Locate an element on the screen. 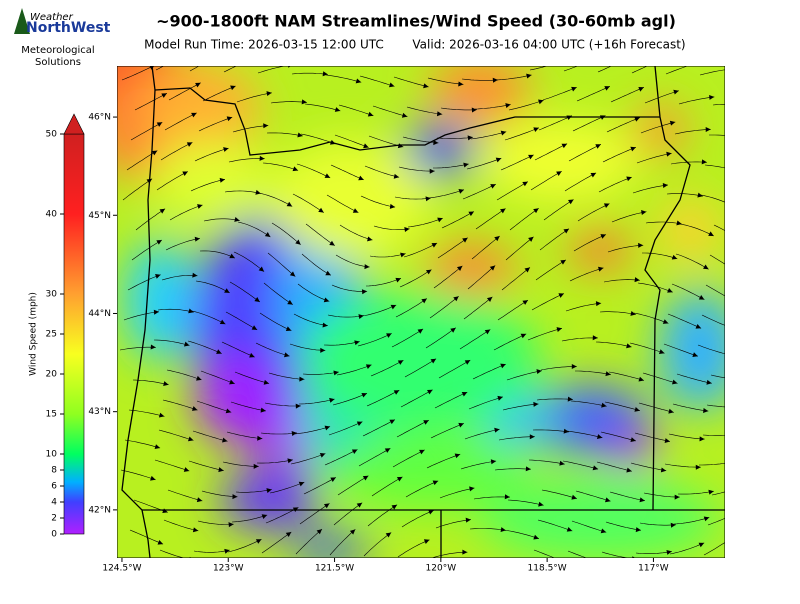 Image resolution: width=800 pixels, height=604 pixels. y-tick-label: 43°N is located at coordinates (99, 412).